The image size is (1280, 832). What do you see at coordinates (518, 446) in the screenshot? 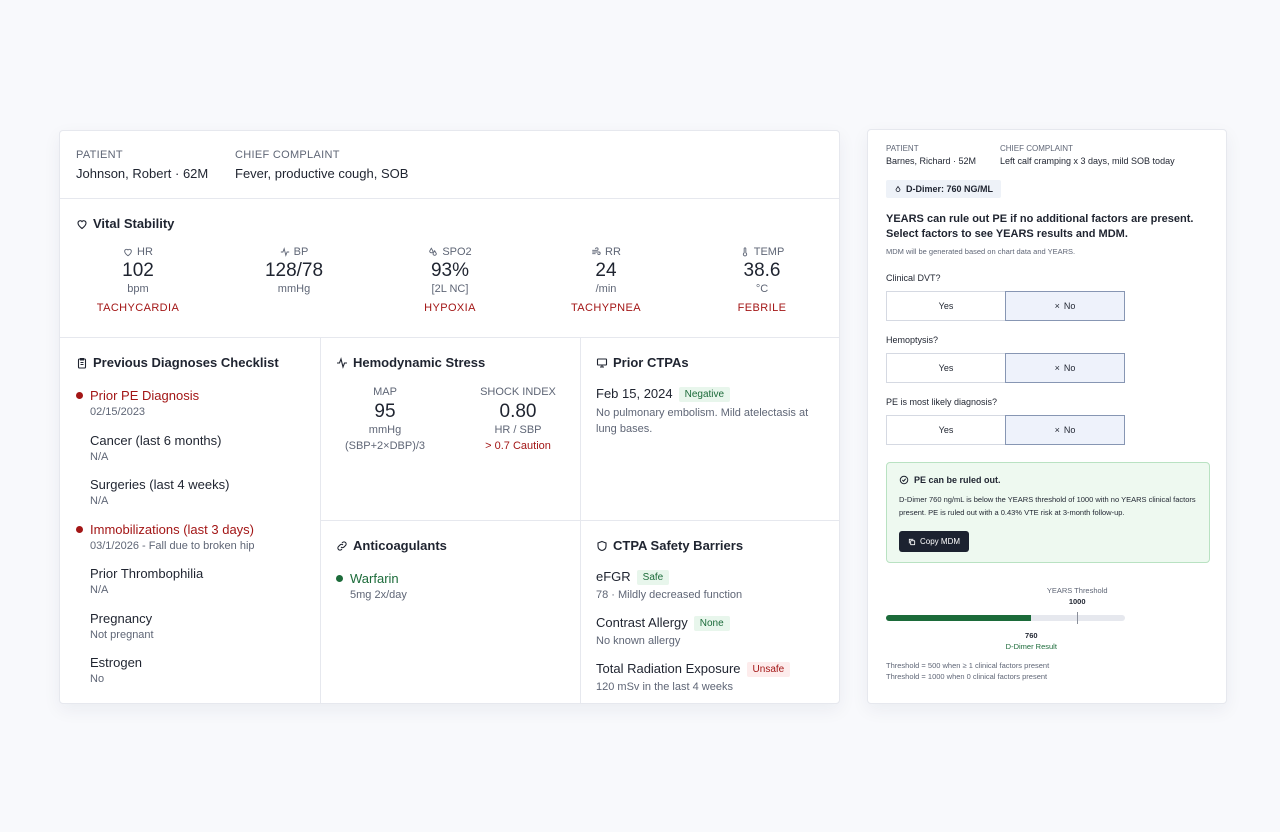
I see `shock-index-caution: > 0.7 Caution` at bounding box center [518, 446].